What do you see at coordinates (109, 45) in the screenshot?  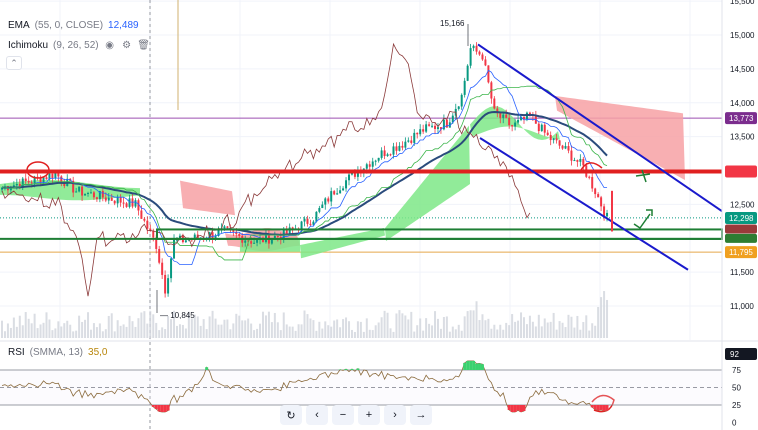 I see `eye-icon: ◉` at bounding box center [109, 45].